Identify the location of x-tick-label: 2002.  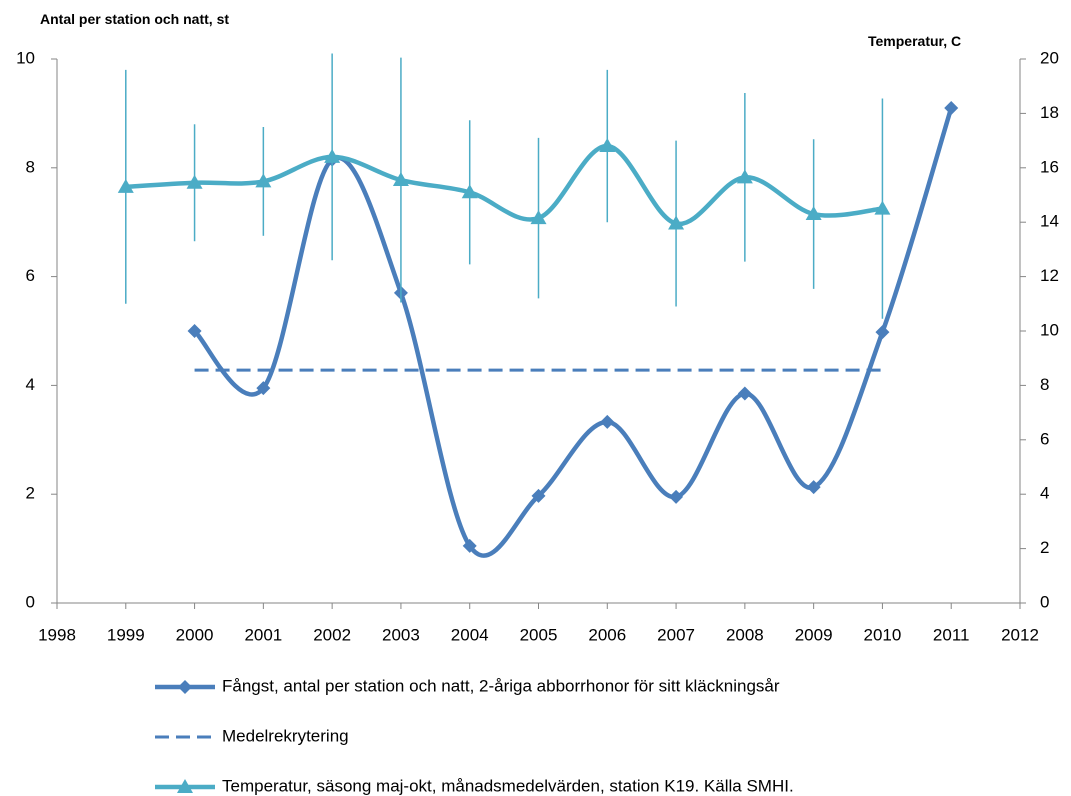
(332, 634).